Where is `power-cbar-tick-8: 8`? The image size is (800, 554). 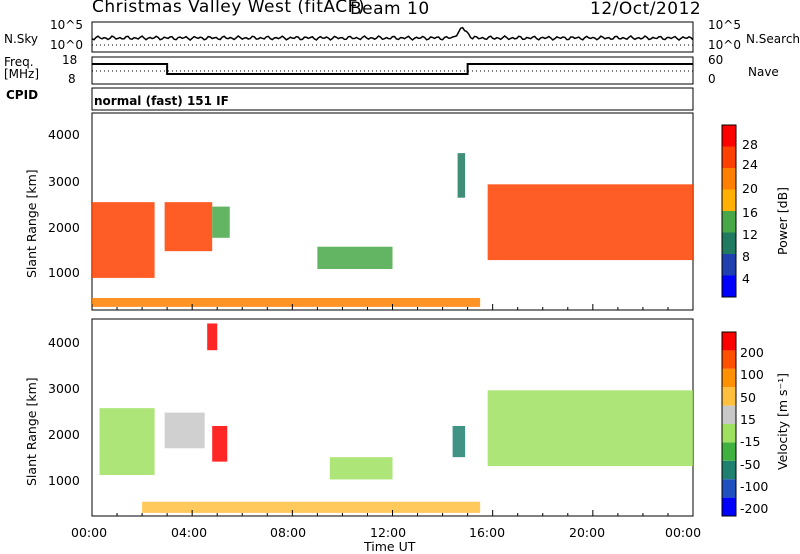
power-cbar-tick-8: 8 is located at coordinates (746, 256).